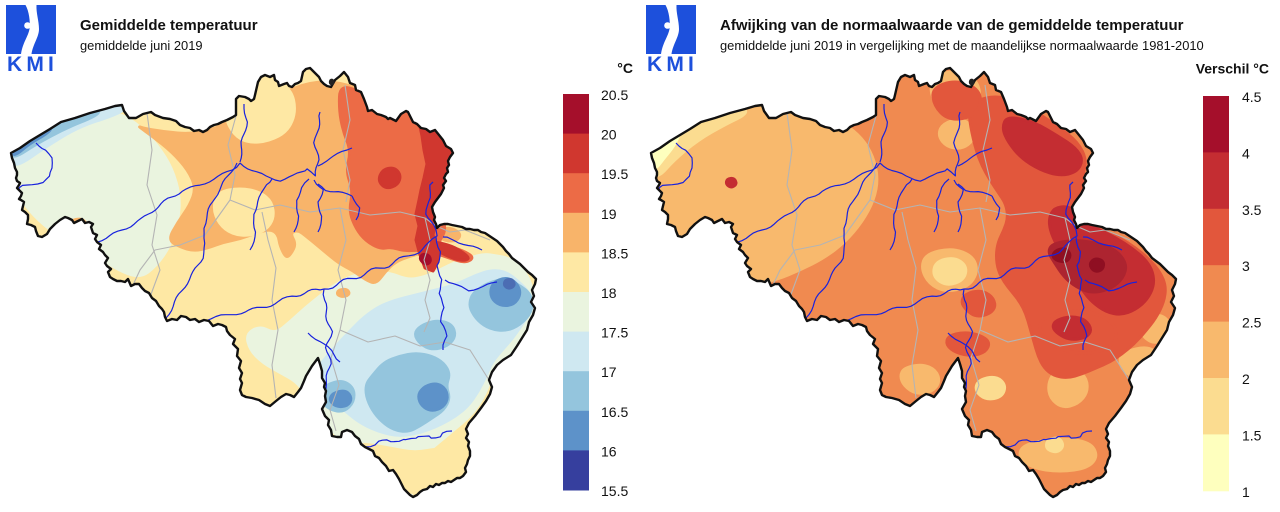 The width and height of the screenshot is (1280, 512). I want to click on svg-text: 18.5, so click(614, 253).